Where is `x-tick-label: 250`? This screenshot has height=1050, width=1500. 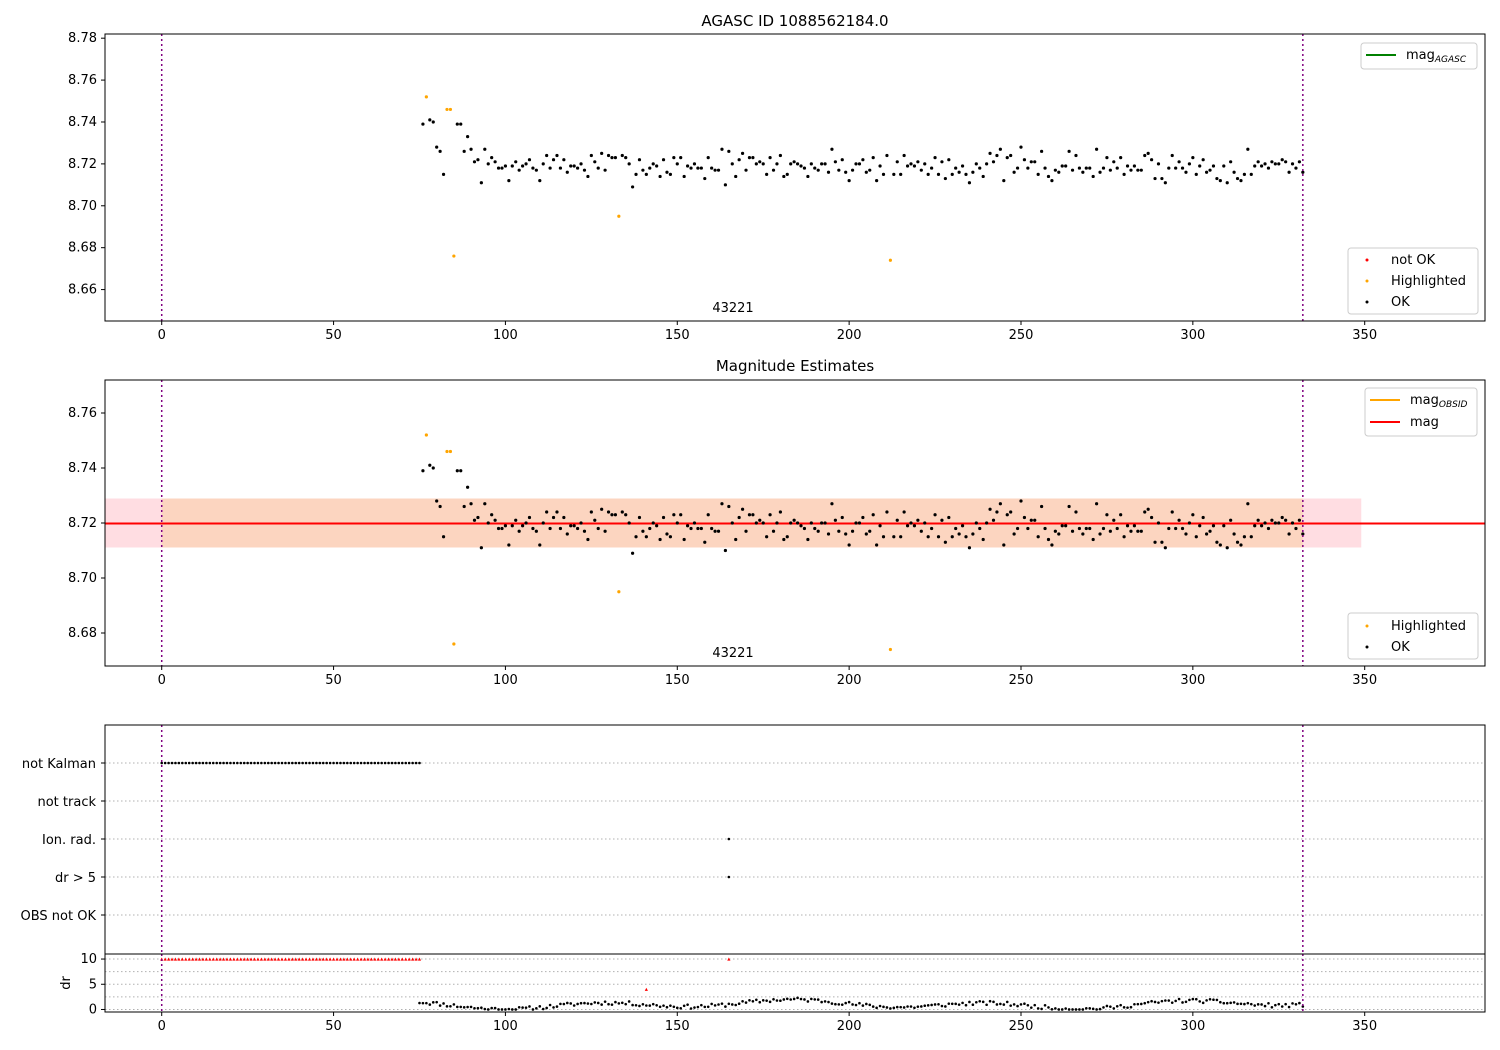 x-tick-label: 250 is located at coordinates (1021, 1026).